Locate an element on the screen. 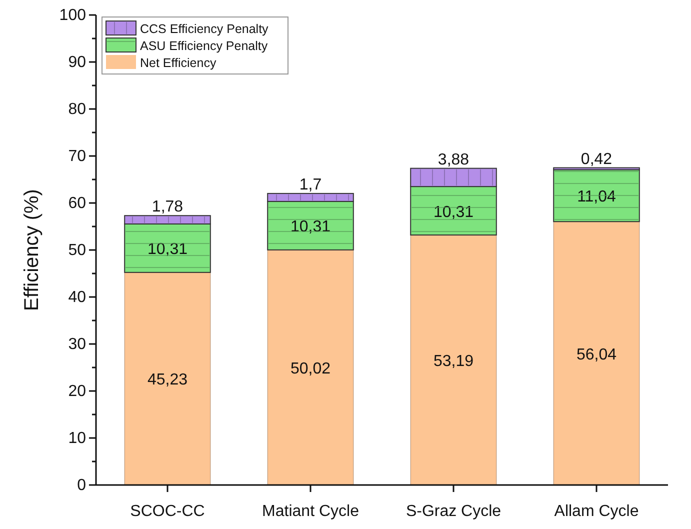 The image size is (691, 529). data-label: 53,19 is located at coordinates (453, 361).